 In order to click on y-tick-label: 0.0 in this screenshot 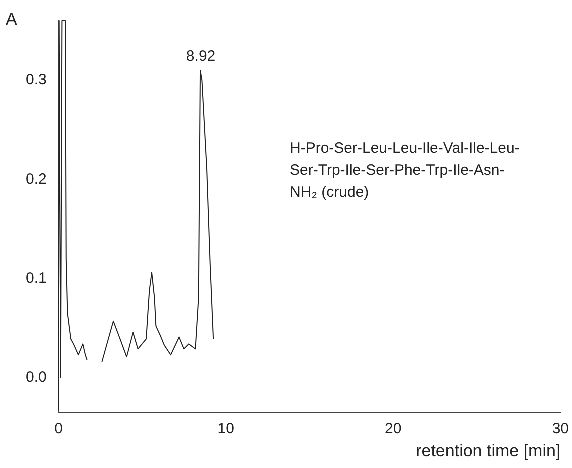, I will do `click(36, 377)`.